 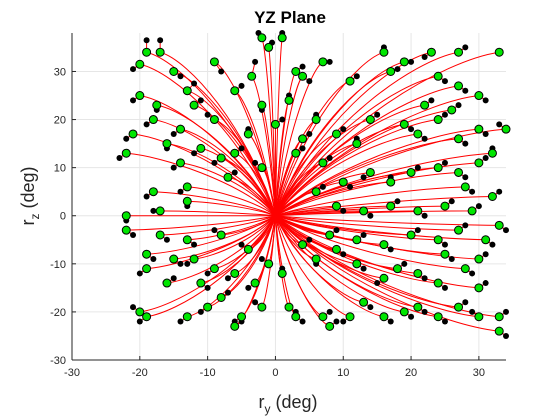 What do you see at coordinates (208, 373) in the screenshot?
I see `x-tick-label: -10` at bounding box center [208, 373].